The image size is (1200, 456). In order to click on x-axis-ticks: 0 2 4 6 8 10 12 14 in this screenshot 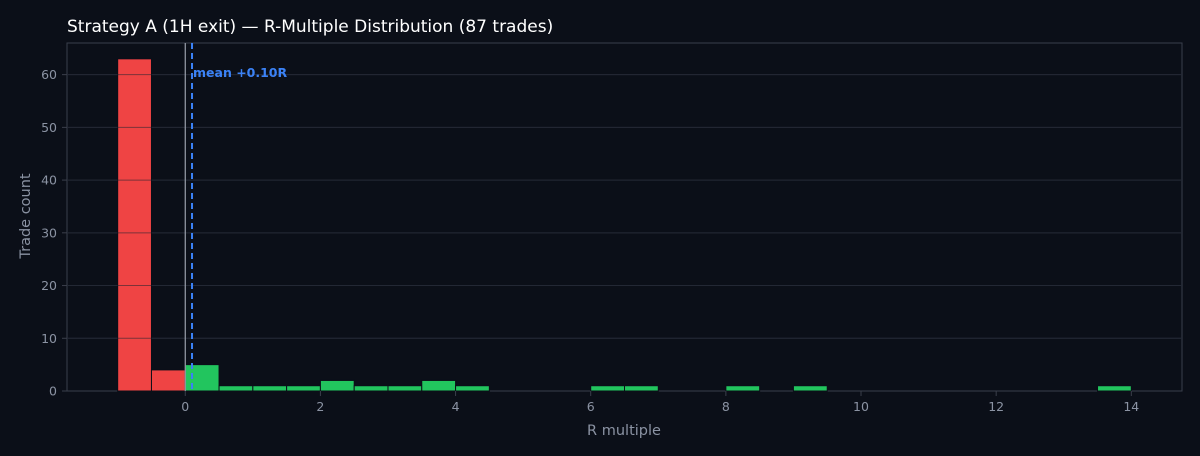, I will do `click(660, 402)`.